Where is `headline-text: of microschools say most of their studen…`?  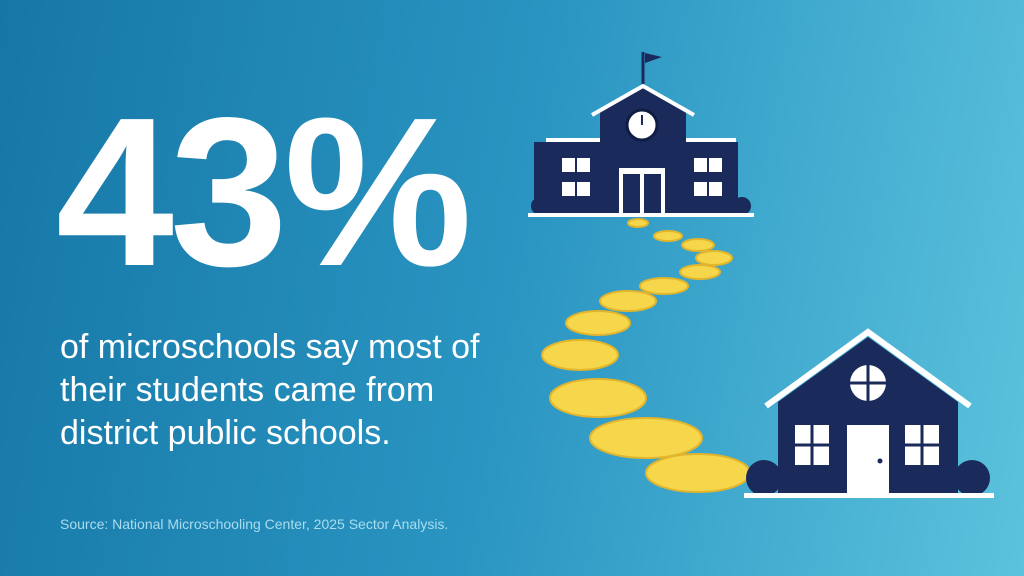
headline-text: of microschools say most of their studen… is located at coordinates (270, 390).